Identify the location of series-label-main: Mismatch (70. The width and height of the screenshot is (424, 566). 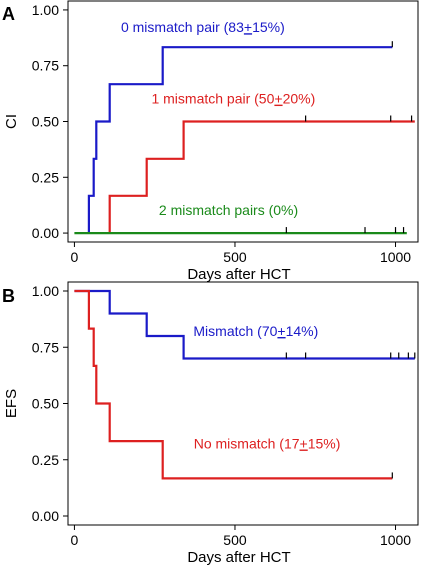
(235, 331).